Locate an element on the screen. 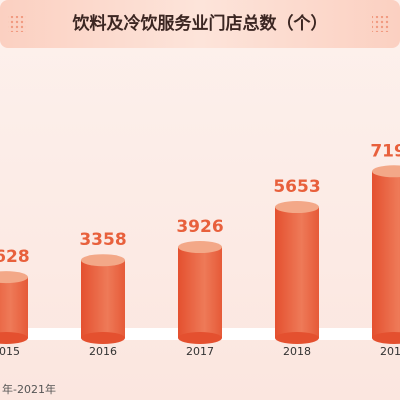  header is located at coordinates (200, 24).